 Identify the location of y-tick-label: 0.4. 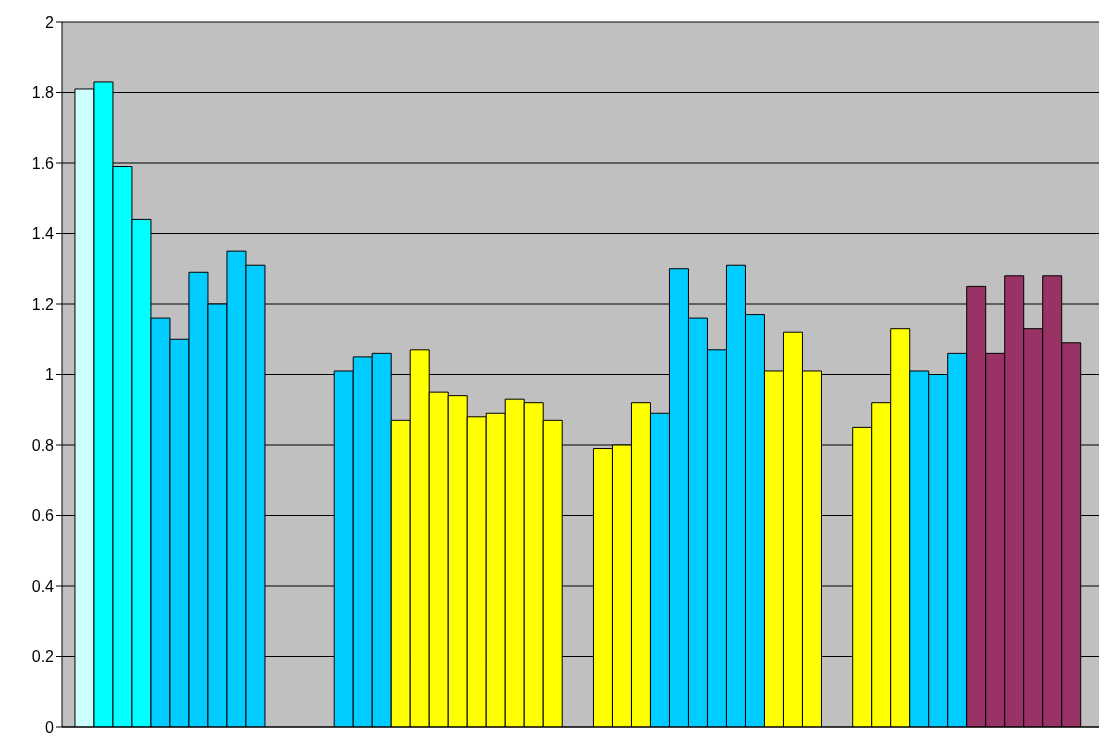
(43, 586).